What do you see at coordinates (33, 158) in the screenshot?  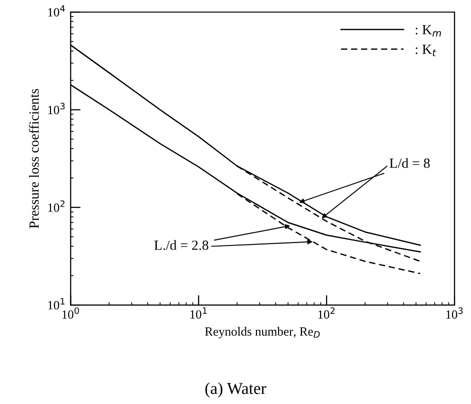 I see `y-axis-title: Pressure loss coefficients` at bounding box center [33, 158].